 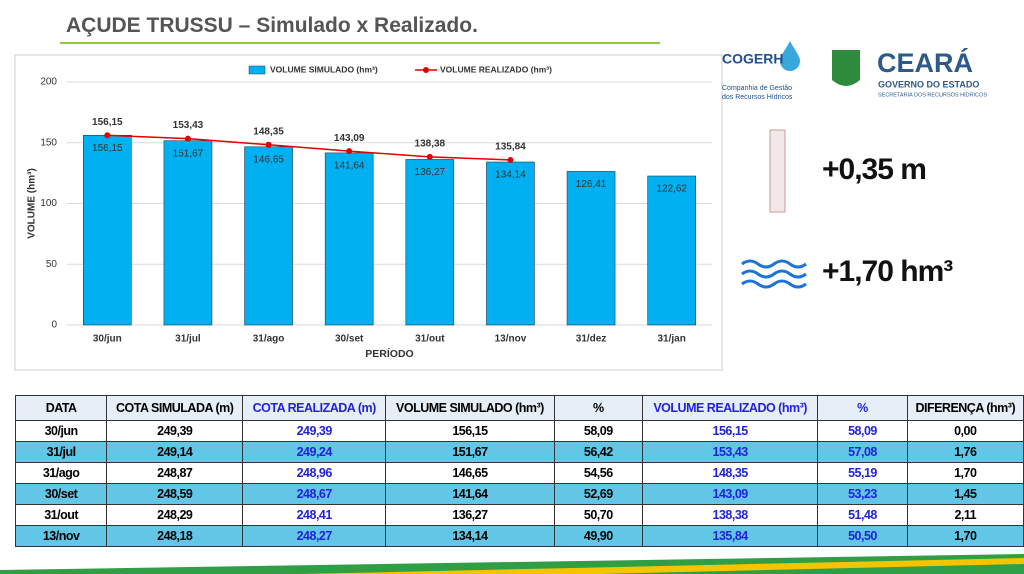 I want to click on table-cell: 248,18, so click(x=175, y=536).